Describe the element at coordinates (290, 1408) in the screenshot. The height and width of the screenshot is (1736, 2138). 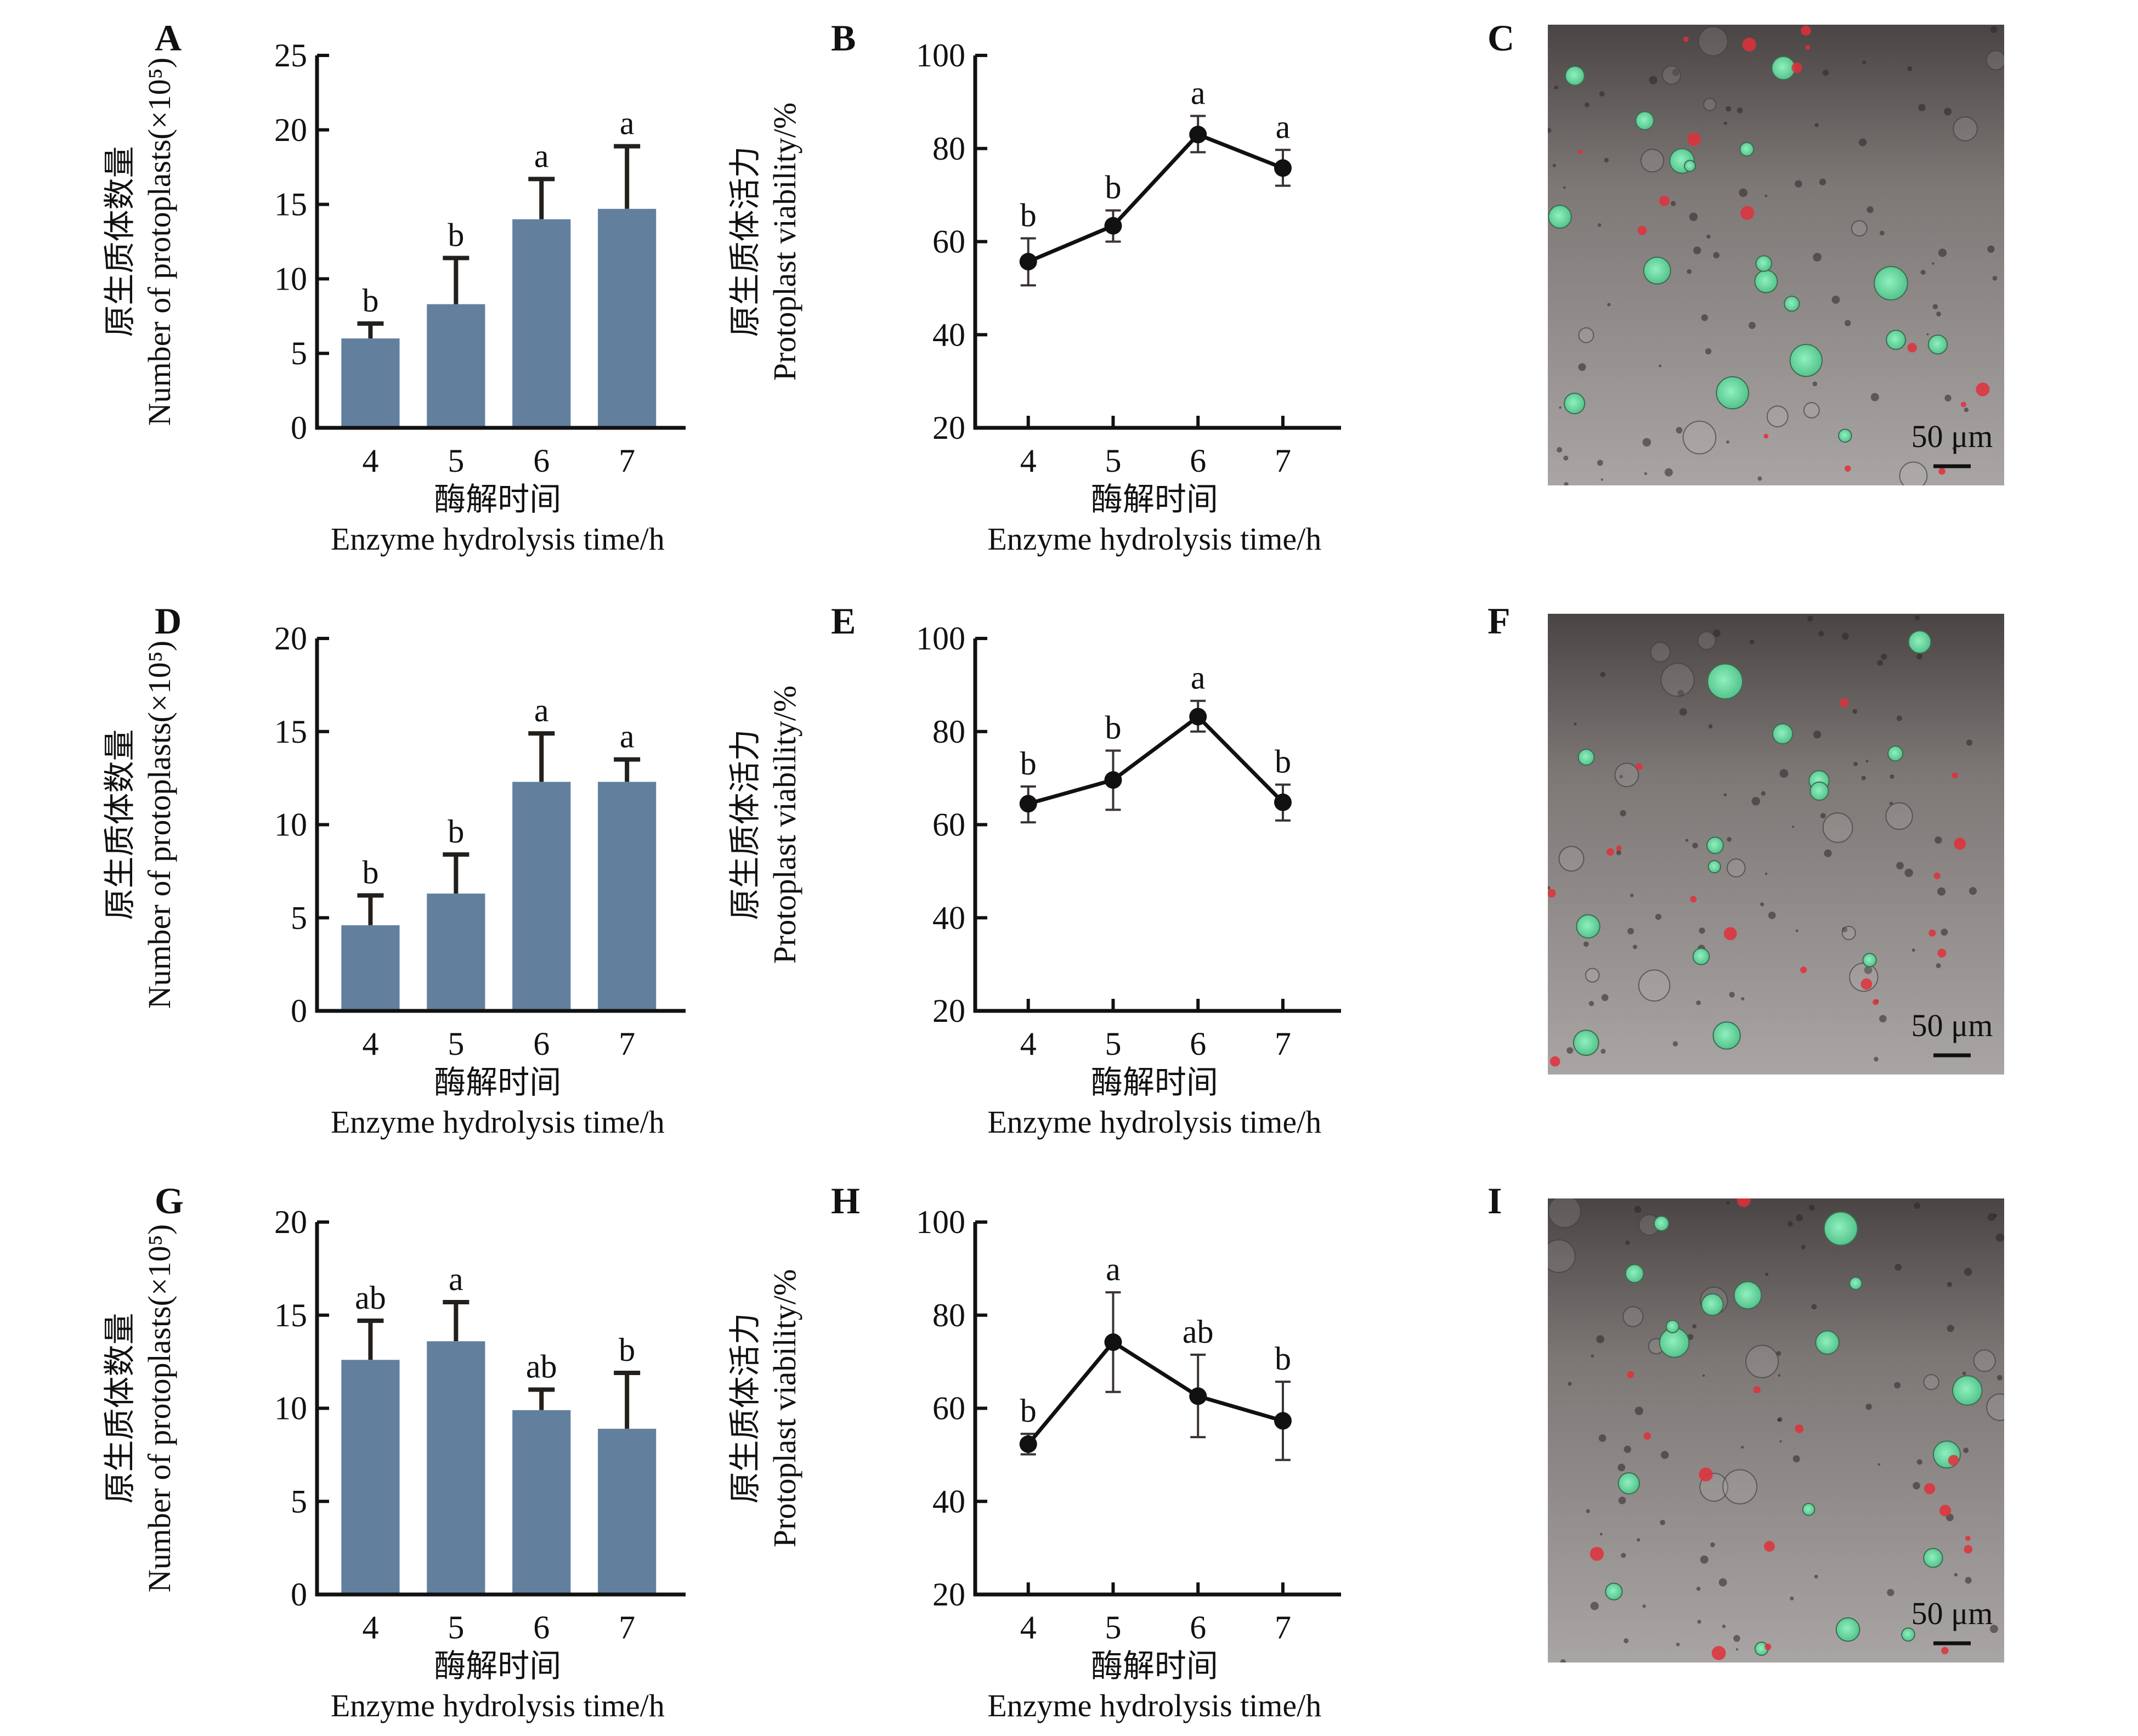
I see `y-tick-label: 10` at that location.